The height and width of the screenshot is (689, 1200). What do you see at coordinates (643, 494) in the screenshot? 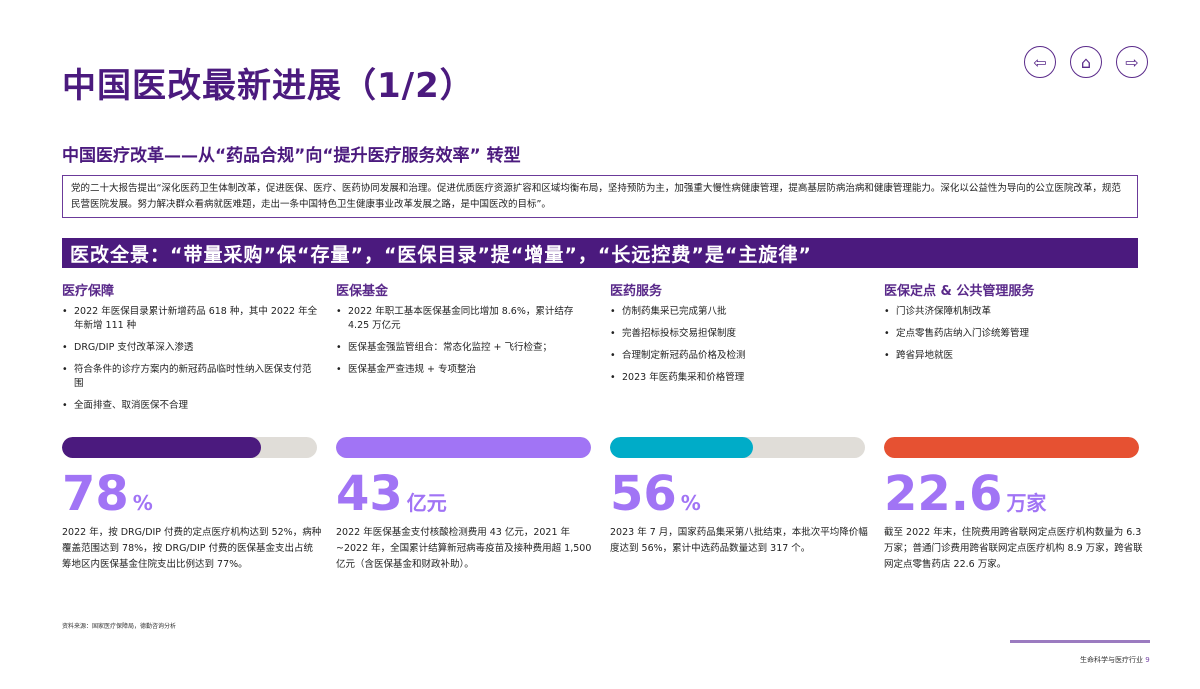
I see `stat-number: 56` at bounding box center [643, 494].